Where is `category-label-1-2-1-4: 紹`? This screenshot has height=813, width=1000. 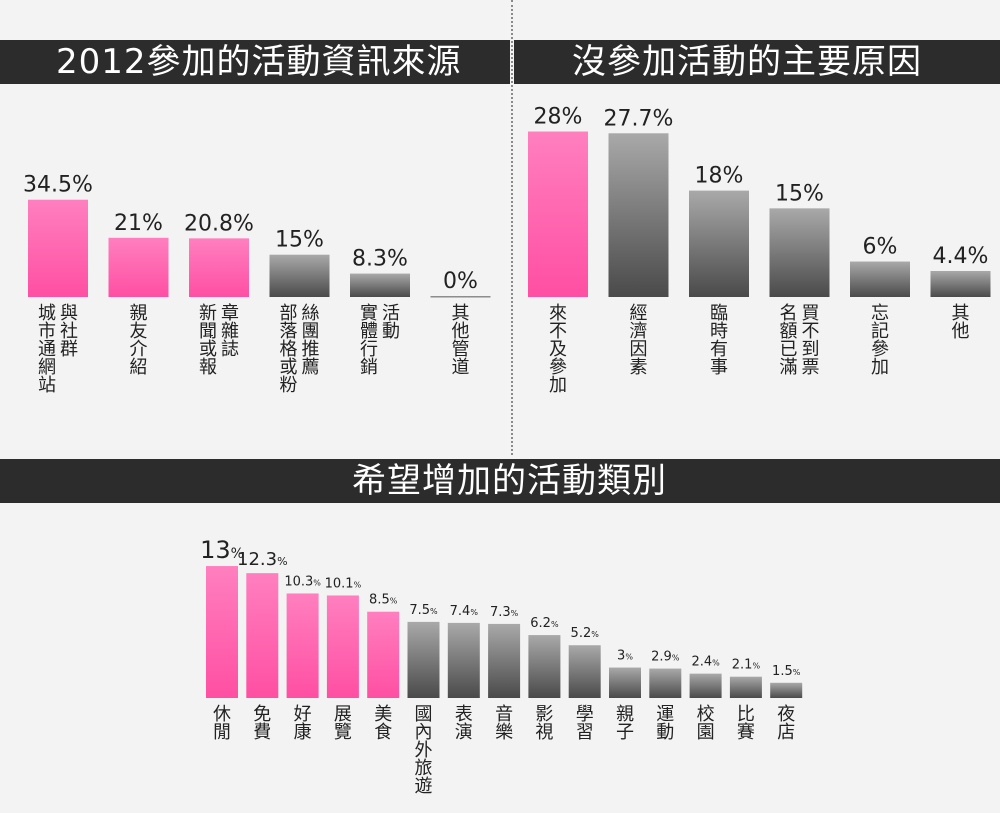
category-label-1-2-1-4: 紹 is located at coordinates (139, 367).